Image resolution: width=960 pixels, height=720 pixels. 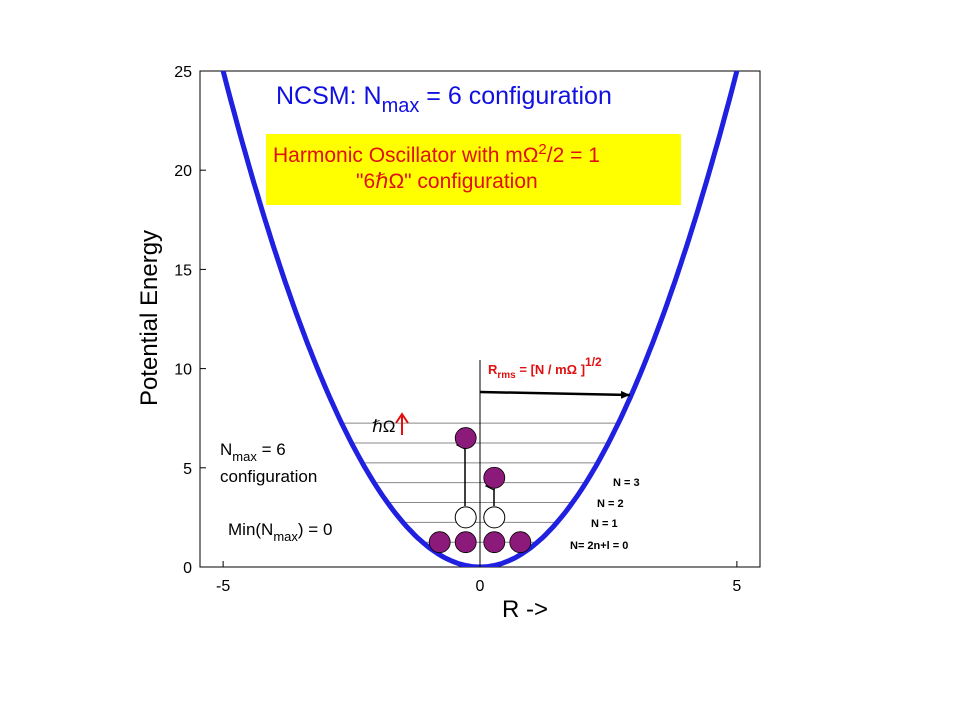 What do you see at coordinates (604, 524) in the screenshot?
I see `n-label-1: N = 1` at bounding box center [604, 524].